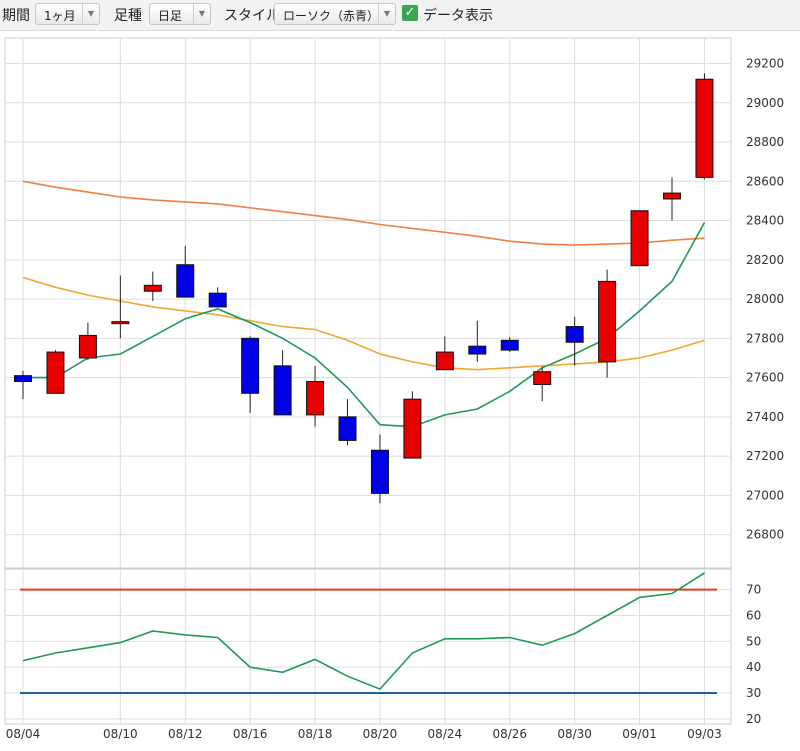 Image resolution: width=800 pixels, height=751 pixels. I want to click on candle-08/20, so click(379, 469).